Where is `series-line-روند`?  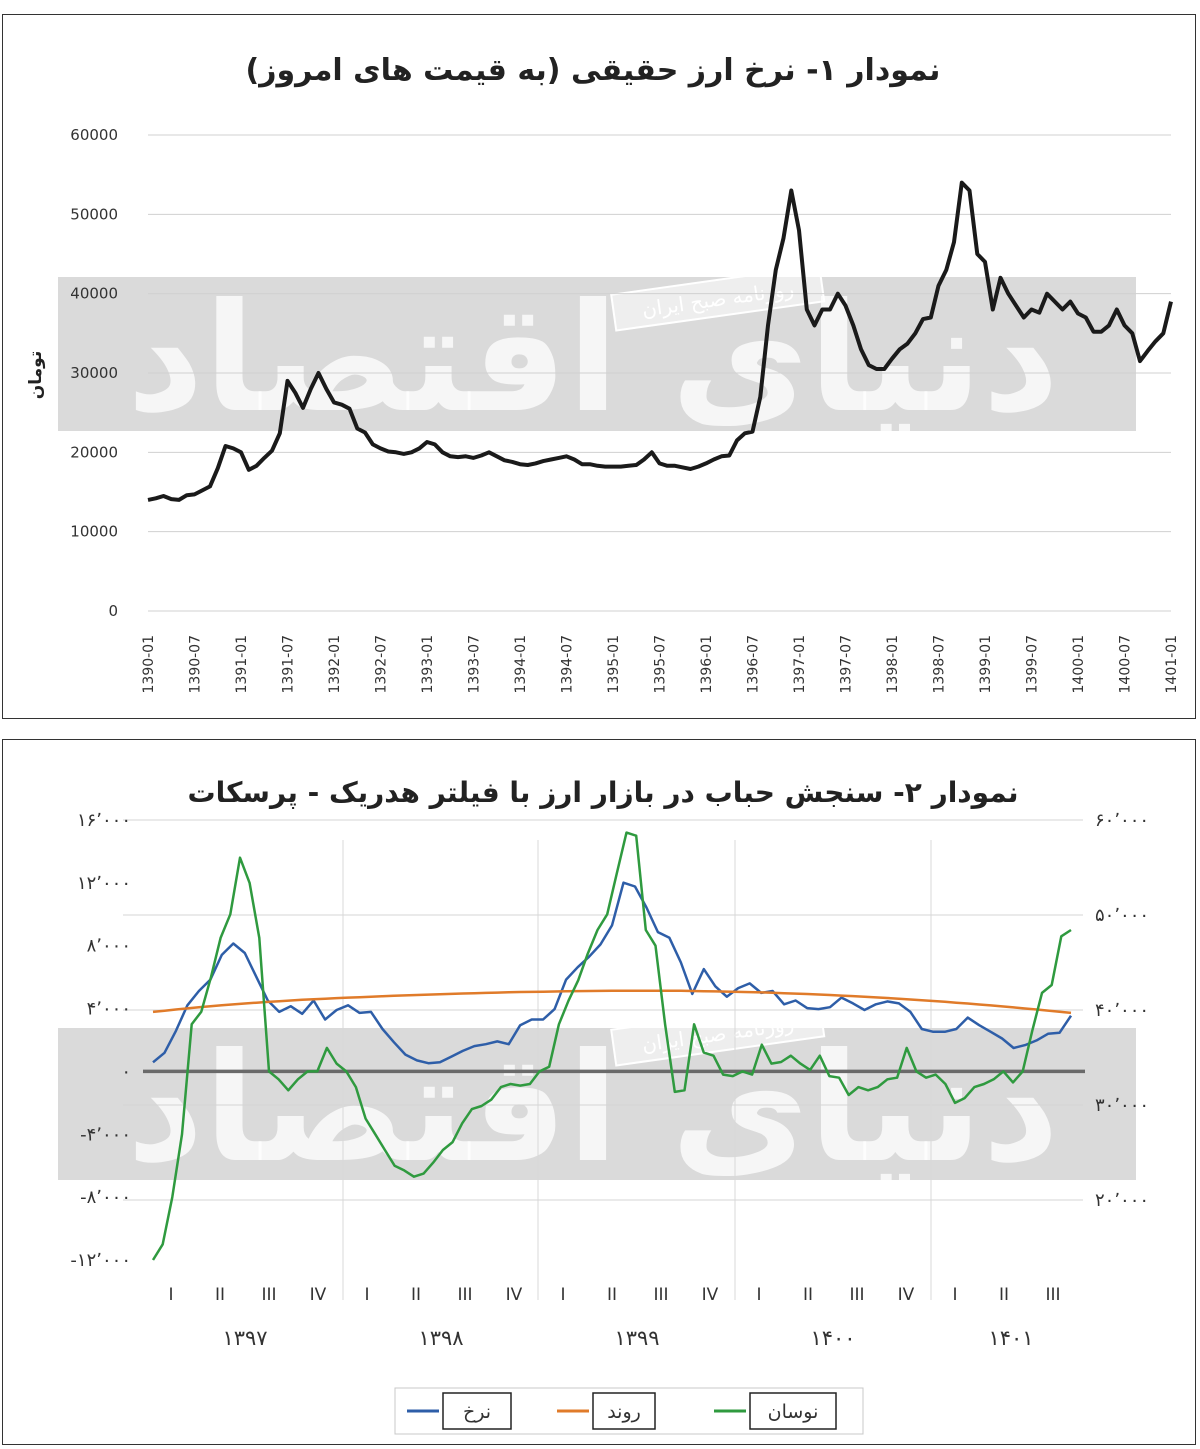
series-line-روند is located at coordinates (612, 1002).